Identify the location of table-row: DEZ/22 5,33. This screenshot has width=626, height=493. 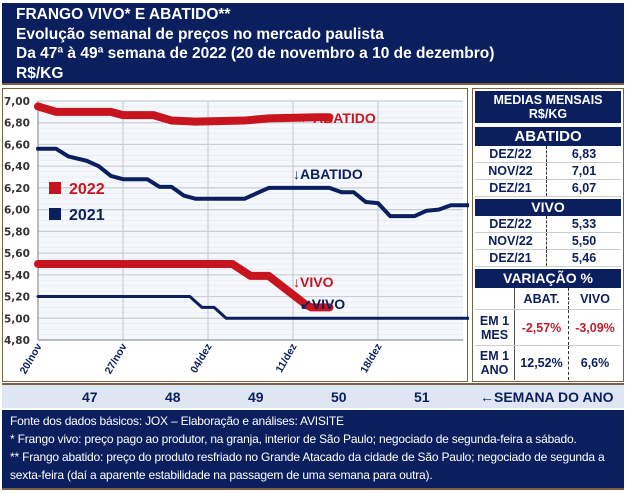
(548, 224).